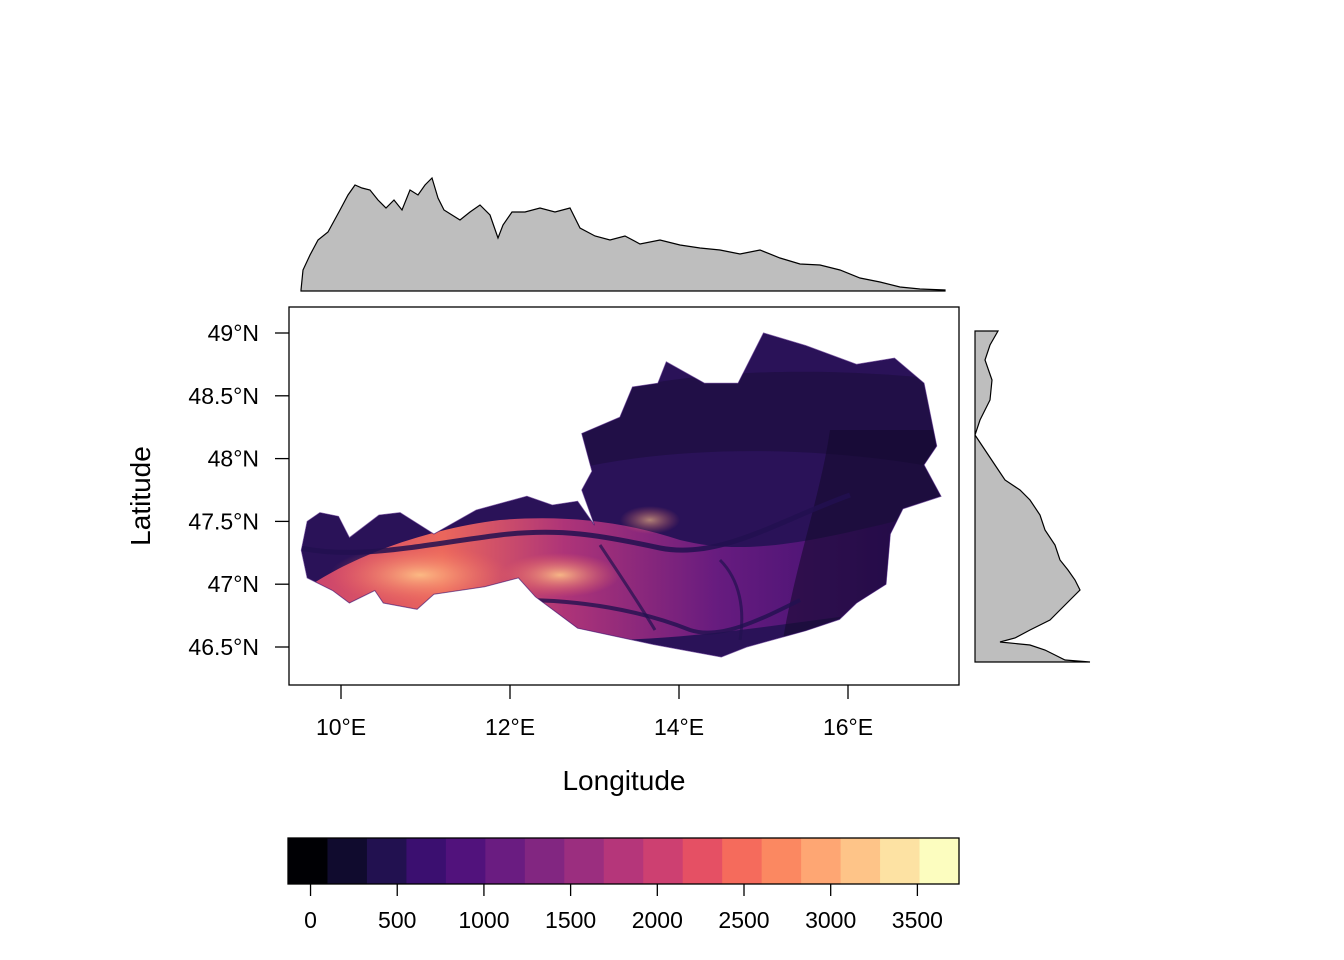  Describe the element at coordinates (679, 727) in the screenshot. I see `x-tick-label: 14°E` at that location.